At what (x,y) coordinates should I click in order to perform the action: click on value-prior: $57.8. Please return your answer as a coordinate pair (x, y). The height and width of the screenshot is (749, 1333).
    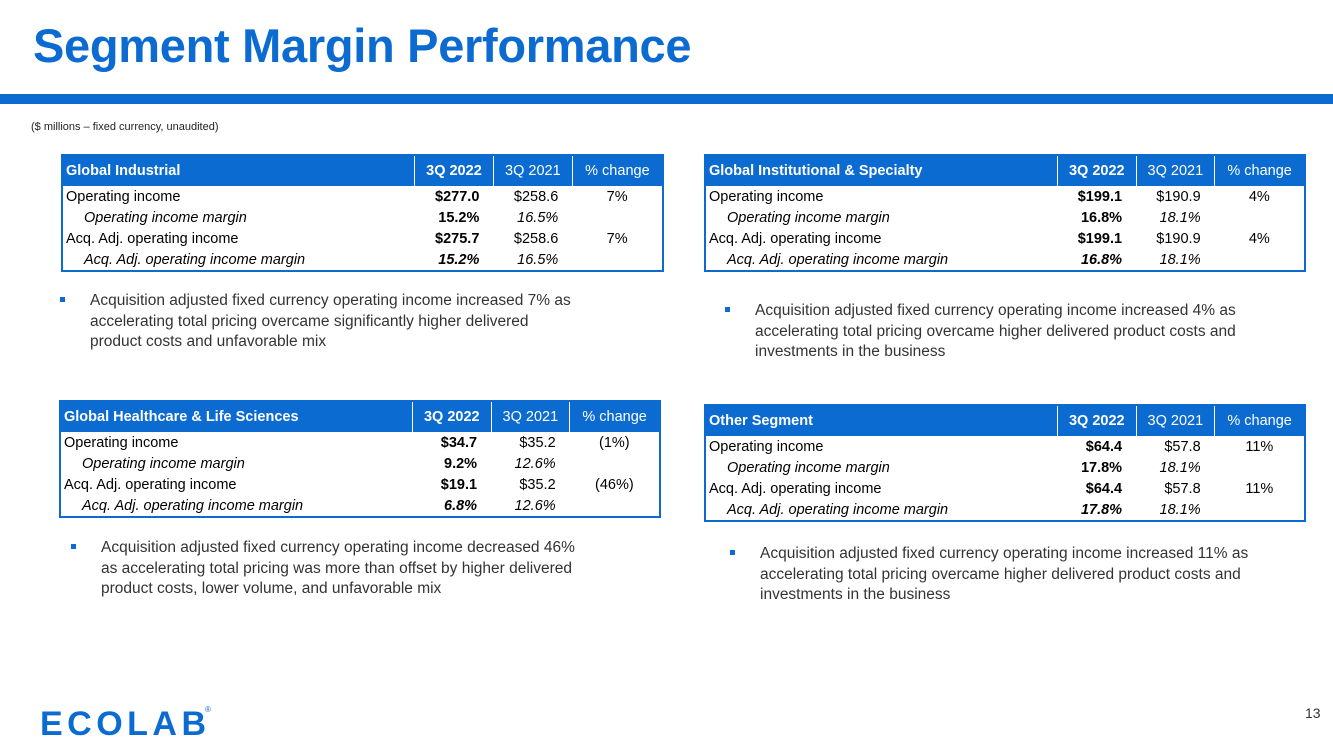
    Looking at the image, I should click on (1182, 446).